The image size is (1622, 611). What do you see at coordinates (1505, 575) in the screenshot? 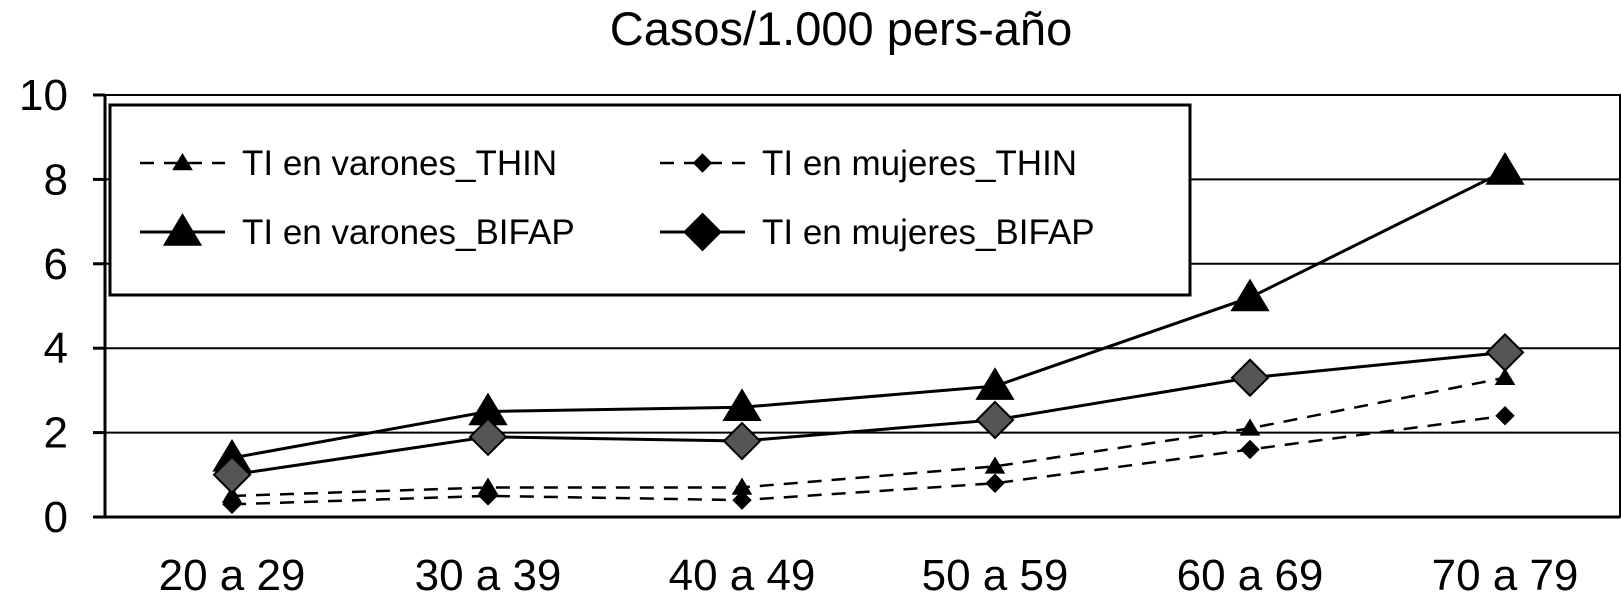
I see `x-tick-label: 70 a 79` at bounding box center [1505, 575].